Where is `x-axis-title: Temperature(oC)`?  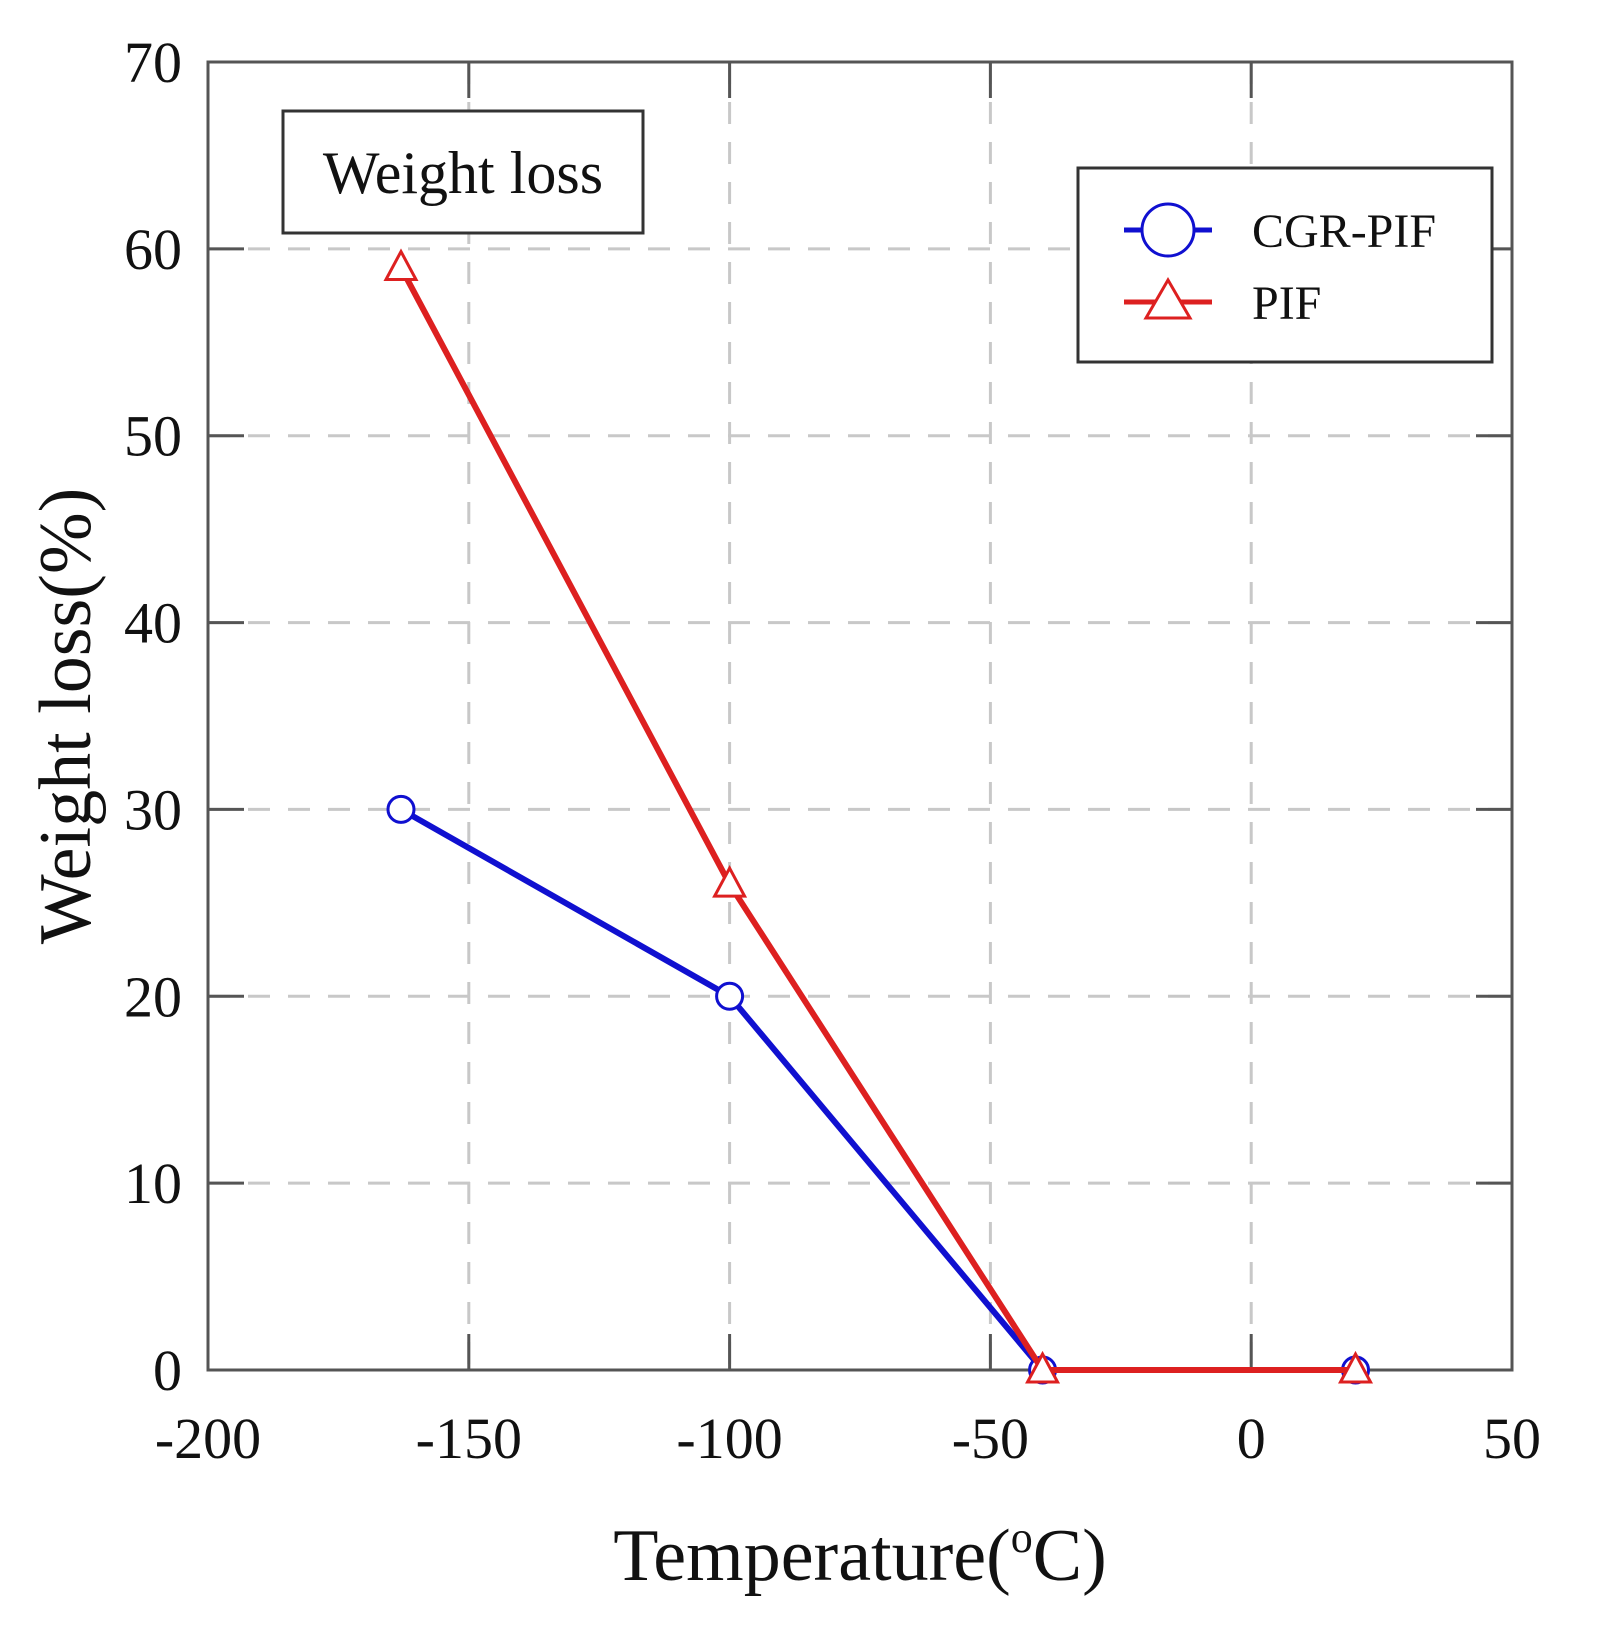
x-axis-title: Temperature(oC) is located at coordinates (859, 1555).